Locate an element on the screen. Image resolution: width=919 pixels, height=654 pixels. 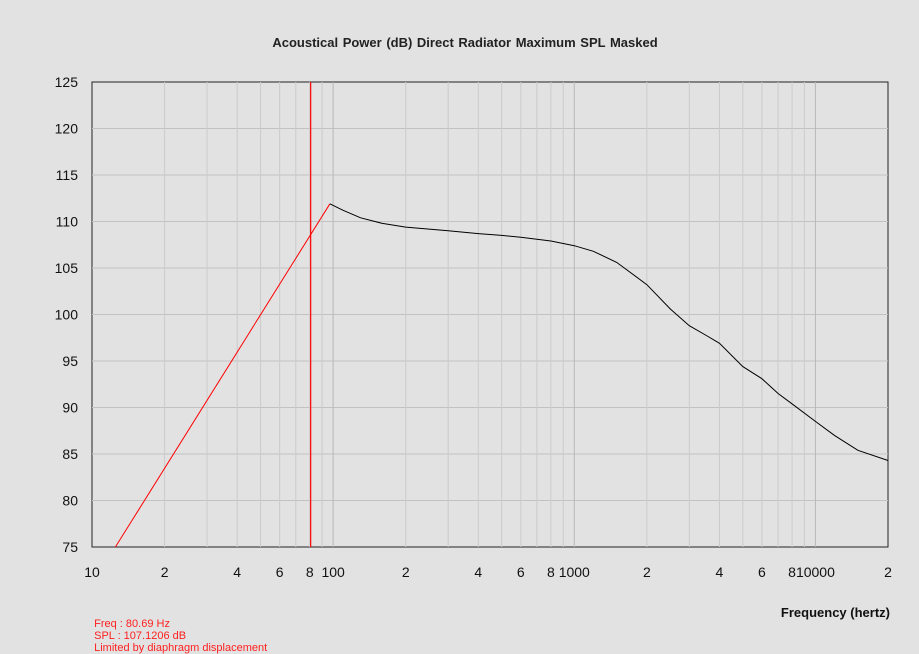
x-tick-label: 1000 is located at coordinates (574, 572).